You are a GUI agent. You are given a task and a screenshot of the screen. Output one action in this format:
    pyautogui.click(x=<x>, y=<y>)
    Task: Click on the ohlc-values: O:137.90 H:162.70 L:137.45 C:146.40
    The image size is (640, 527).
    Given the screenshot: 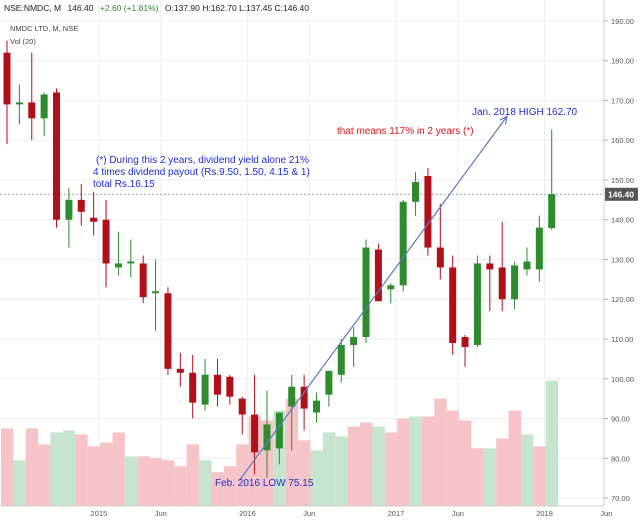 What is the action you would take?
    pyautogui.click(x=237, y=8)
    